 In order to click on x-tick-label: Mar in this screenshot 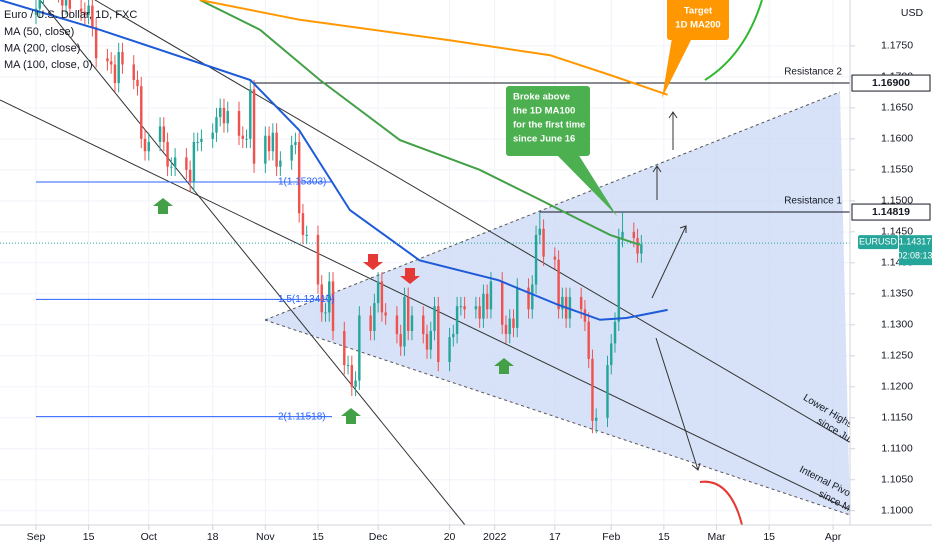, I will do `click(716, 537)`.